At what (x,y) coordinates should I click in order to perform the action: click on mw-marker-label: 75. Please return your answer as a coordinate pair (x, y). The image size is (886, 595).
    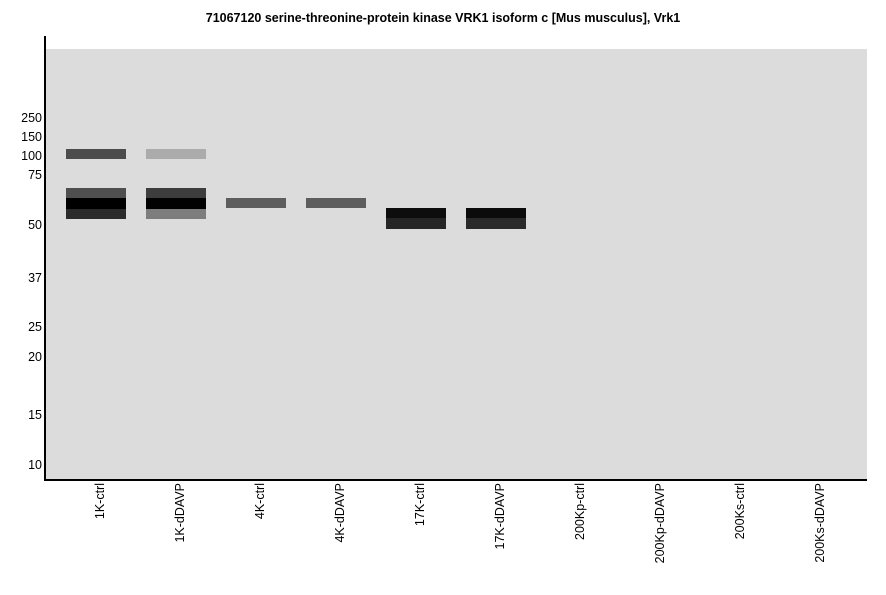
    Looking at the image, I should click on (35, 175).